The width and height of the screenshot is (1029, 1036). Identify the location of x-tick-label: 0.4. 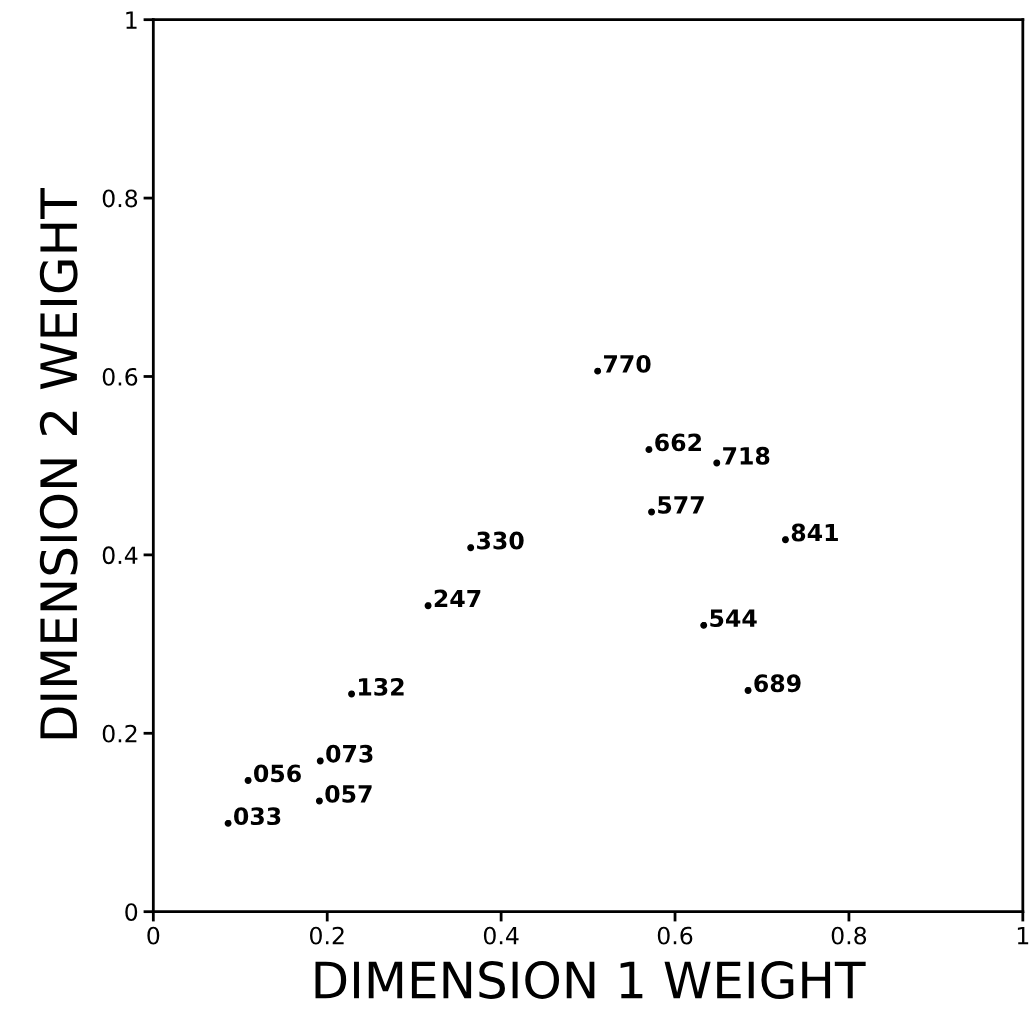
(501, 935).